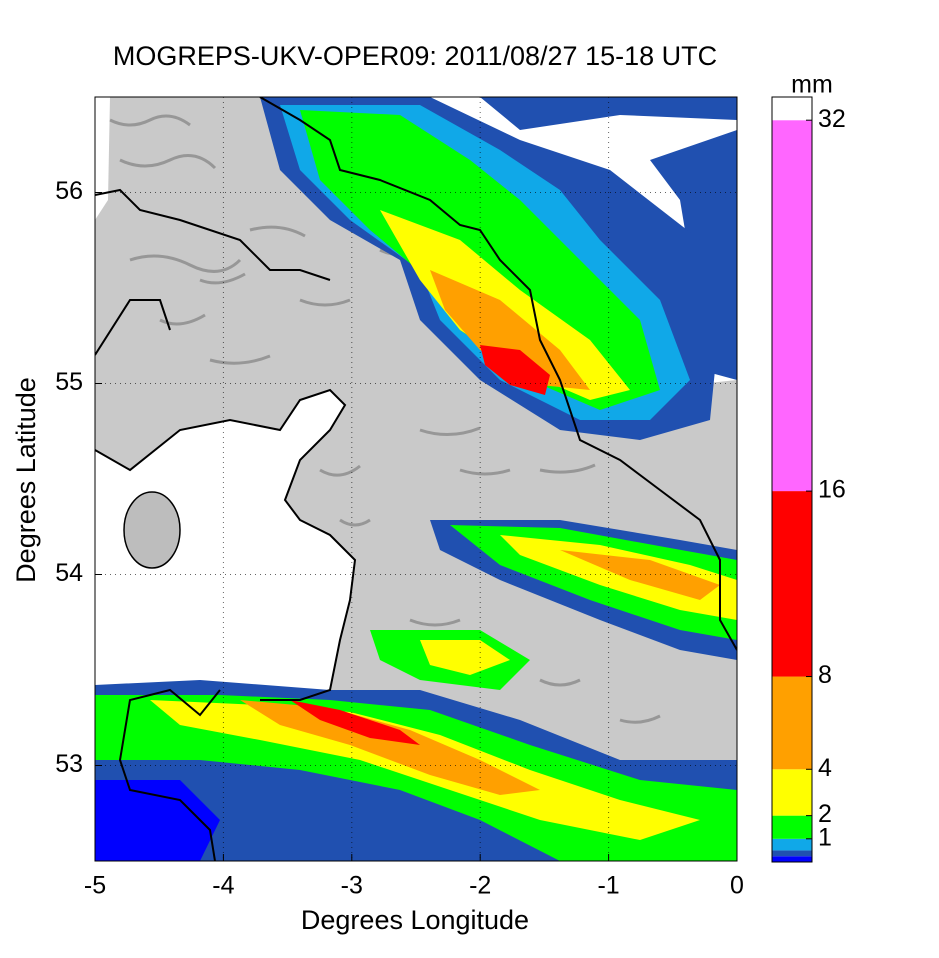  What do you see at coordinates (832, 119) in the screenshot?
I see `colorbar-tick-label: 32` at bounding box center [832, 119].